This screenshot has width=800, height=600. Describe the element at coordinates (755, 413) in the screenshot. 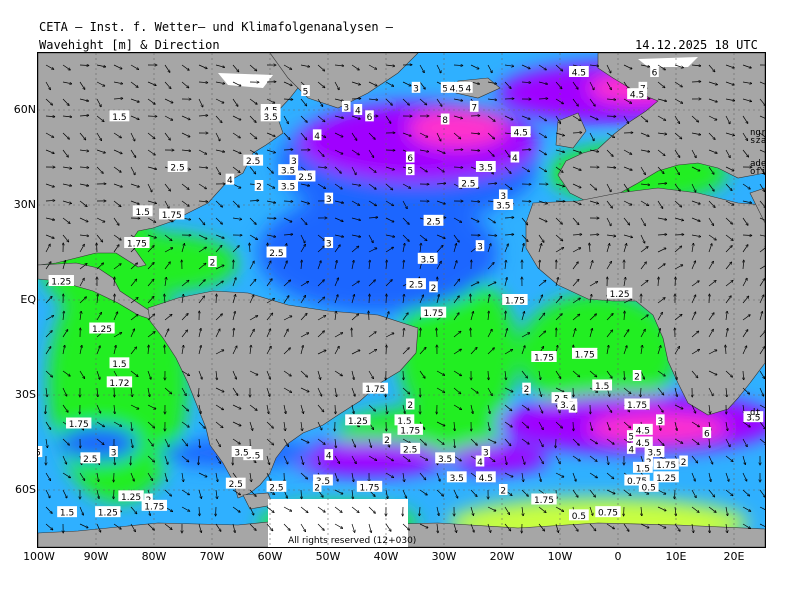

I see `city-label: dt` at that location.